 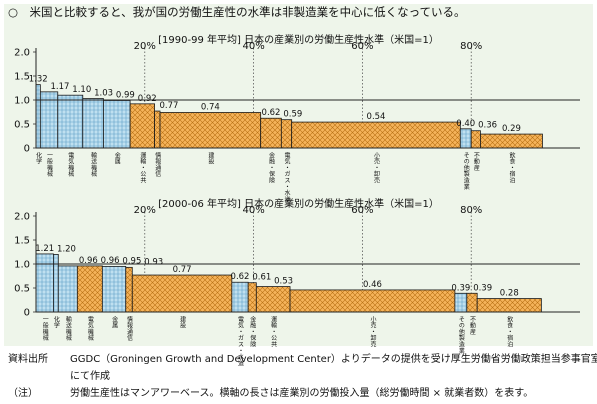 What do you see at coordinates (298, 204) in the screenshot?
I see `panel-2-title: [2000-06 年平均] 日本の産業別の労働生産性水準（米国=1）` at bounding box center [298, 204].